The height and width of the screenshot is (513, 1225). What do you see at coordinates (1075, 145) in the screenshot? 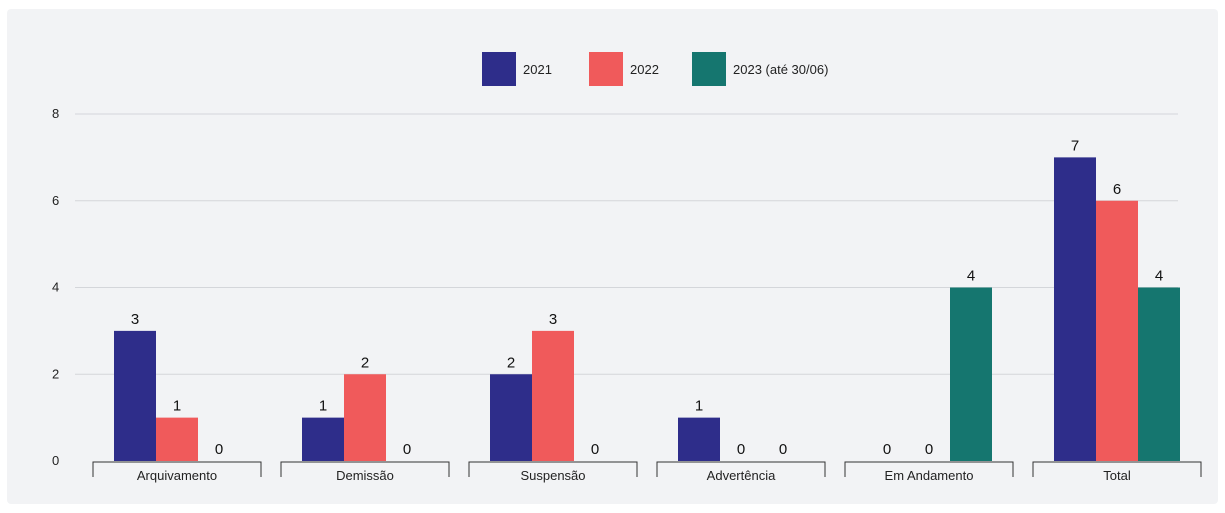
I see `bar-value-label: 7` at bounding box center [1075, 145].